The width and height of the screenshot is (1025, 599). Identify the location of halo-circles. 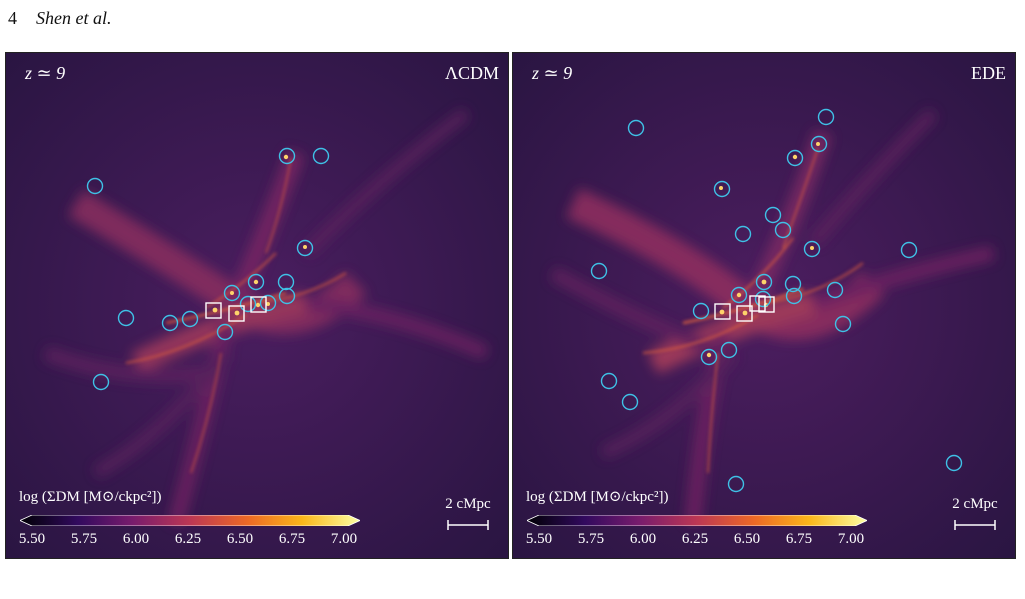
(208, 269).